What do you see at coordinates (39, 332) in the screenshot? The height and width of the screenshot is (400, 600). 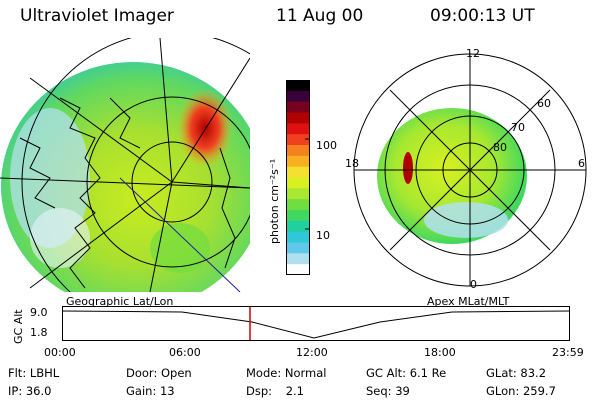 I see `timeline-ytick-low: 1.8` at bounding box center [39, 332].